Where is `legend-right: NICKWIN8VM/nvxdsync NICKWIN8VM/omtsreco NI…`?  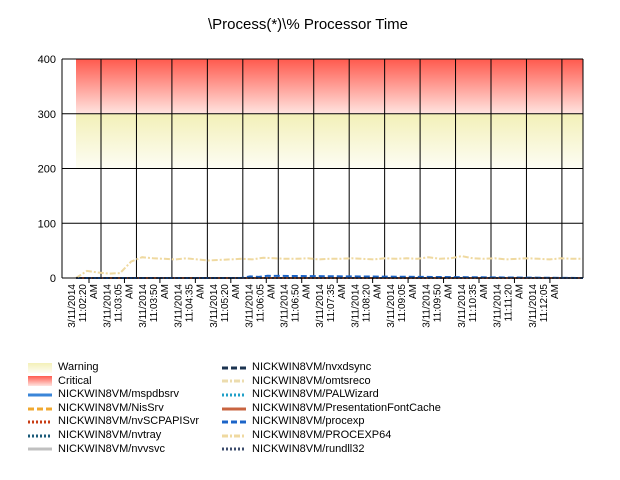 legend-right: NICKWIN8VM/nvxdsync NICKWIN8VM/omtsreco NI… is located at coordinates (331, 408).